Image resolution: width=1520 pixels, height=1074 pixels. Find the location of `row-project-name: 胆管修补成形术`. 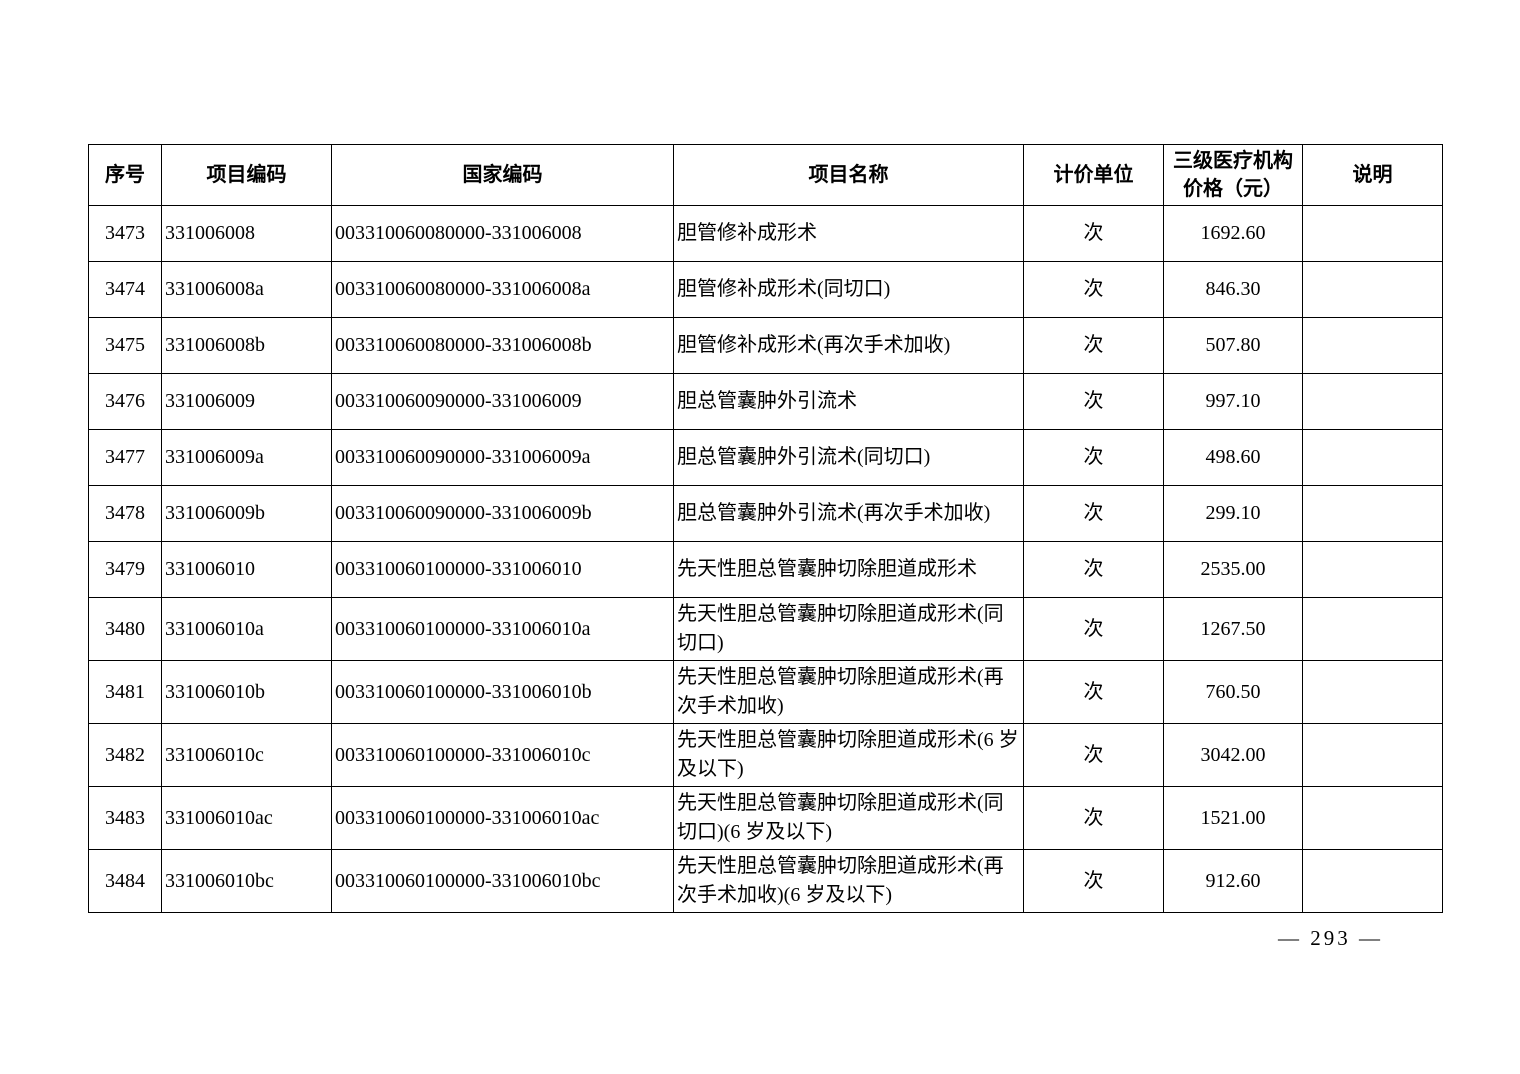

row-project-name: 胆管修补成形术 is located at coordinates (848, 233).